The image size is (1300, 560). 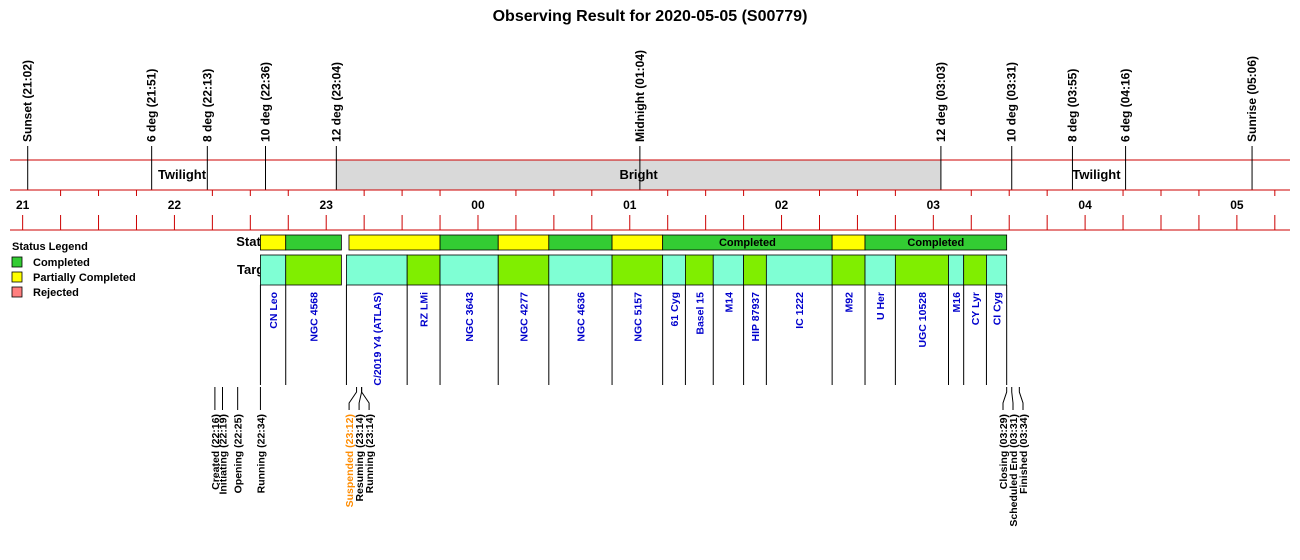 What do you see at coordinates (1237, 205) in the screenshot?
I see `axis-hour-label: 05` at bounding box center [1237, 205].